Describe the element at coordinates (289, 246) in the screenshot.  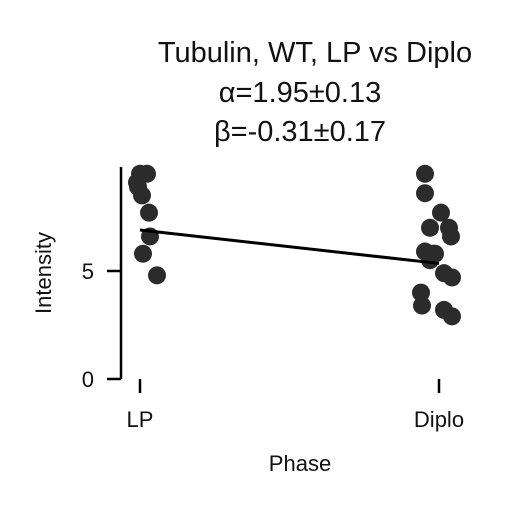
I see `fit-line` at that location.